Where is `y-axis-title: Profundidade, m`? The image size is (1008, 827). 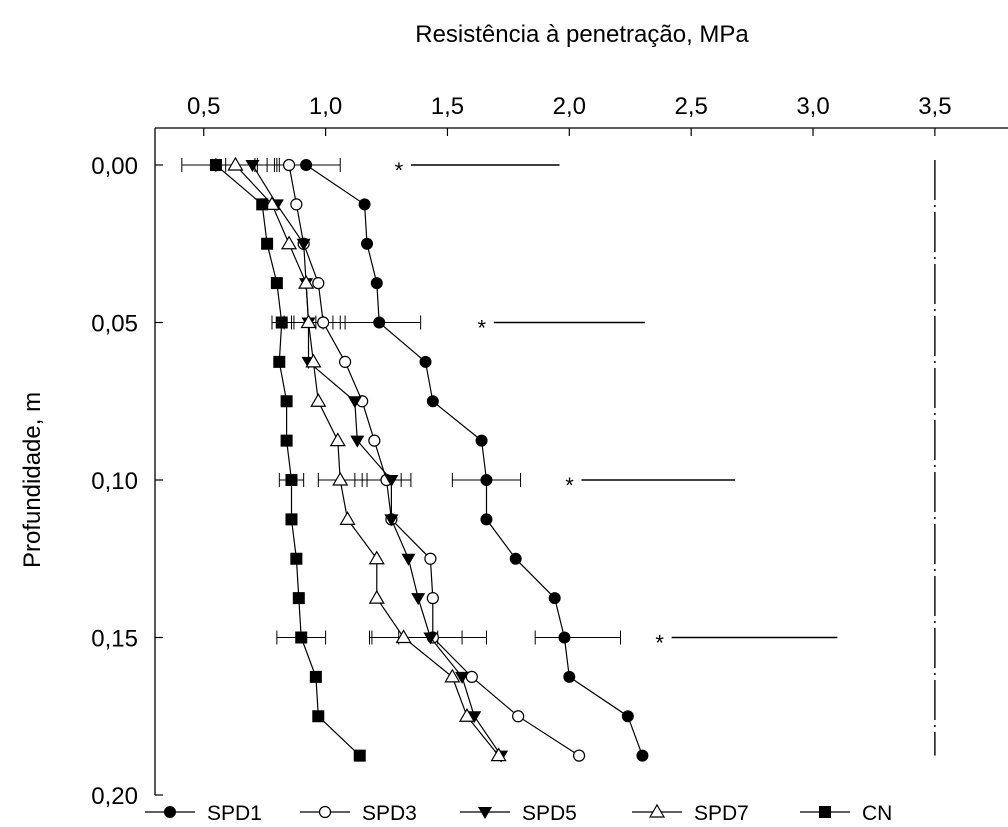
y-axis-title: Profundidade, m is located at coordinates (32, 480).